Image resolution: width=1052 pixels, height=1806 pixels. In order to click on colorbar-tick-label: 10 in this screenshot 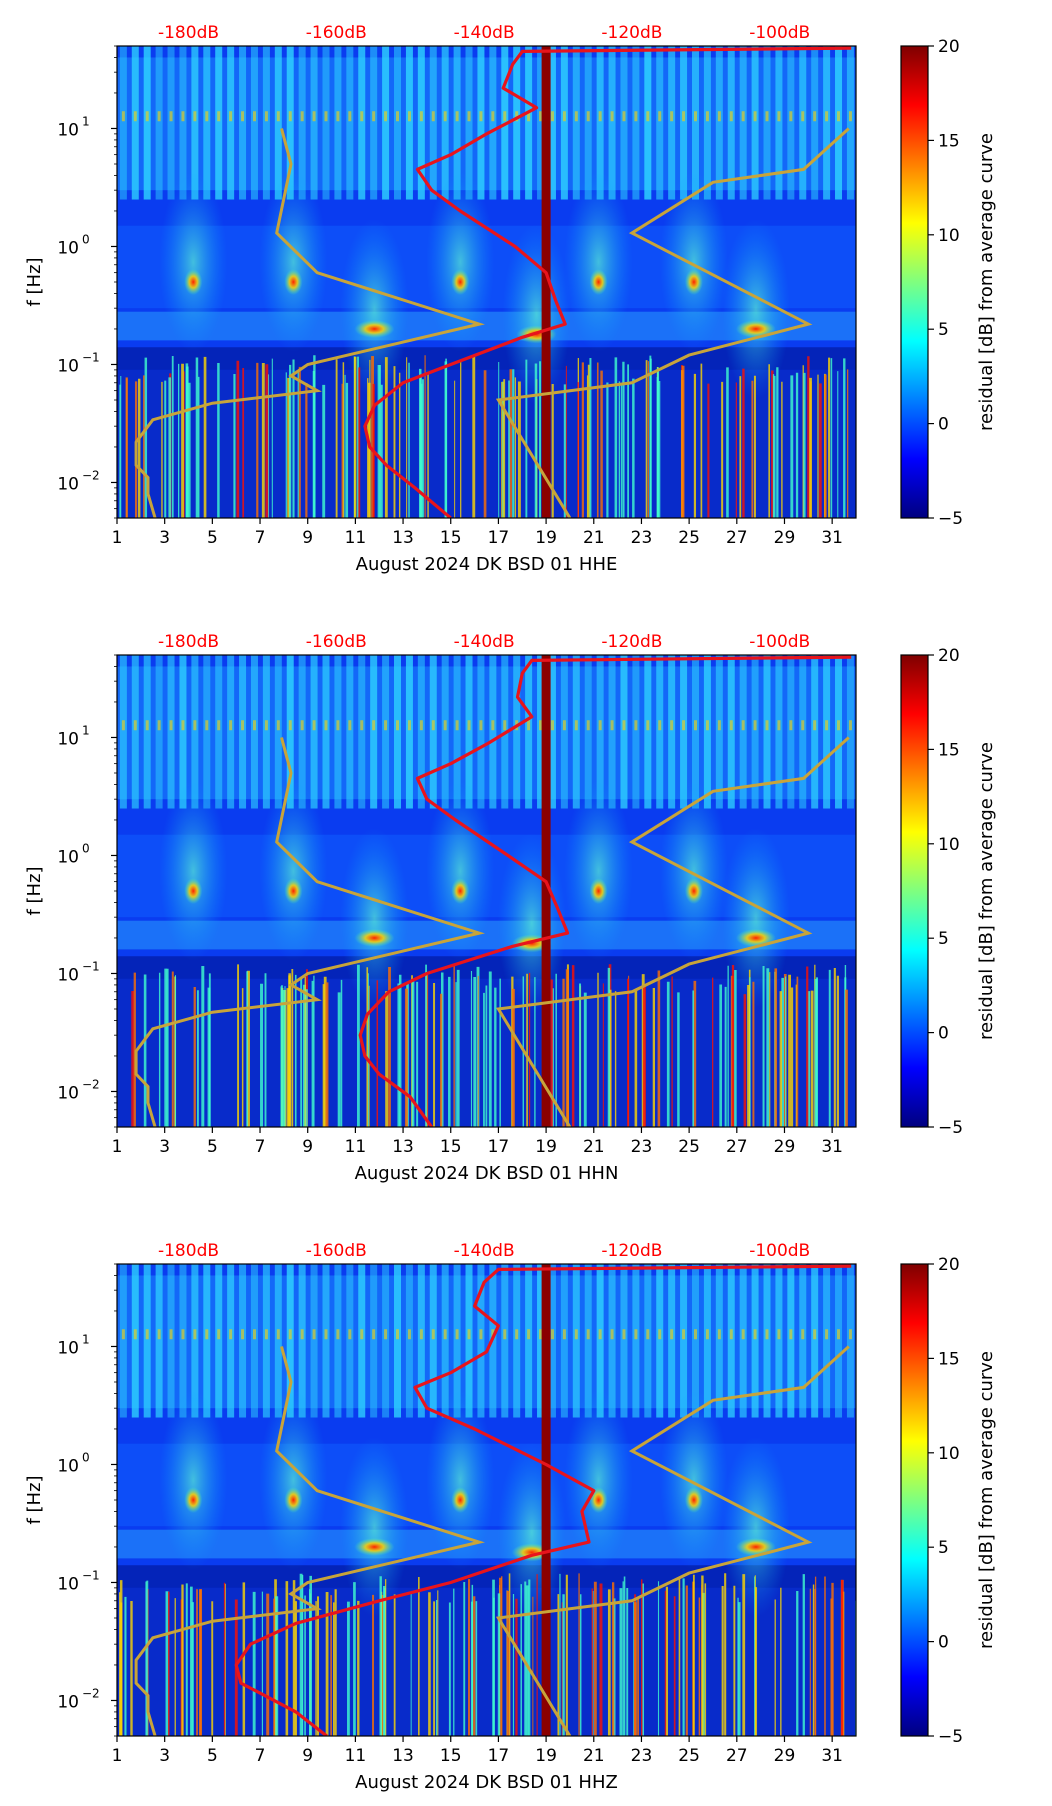, I will do `click(949, 1454)`.